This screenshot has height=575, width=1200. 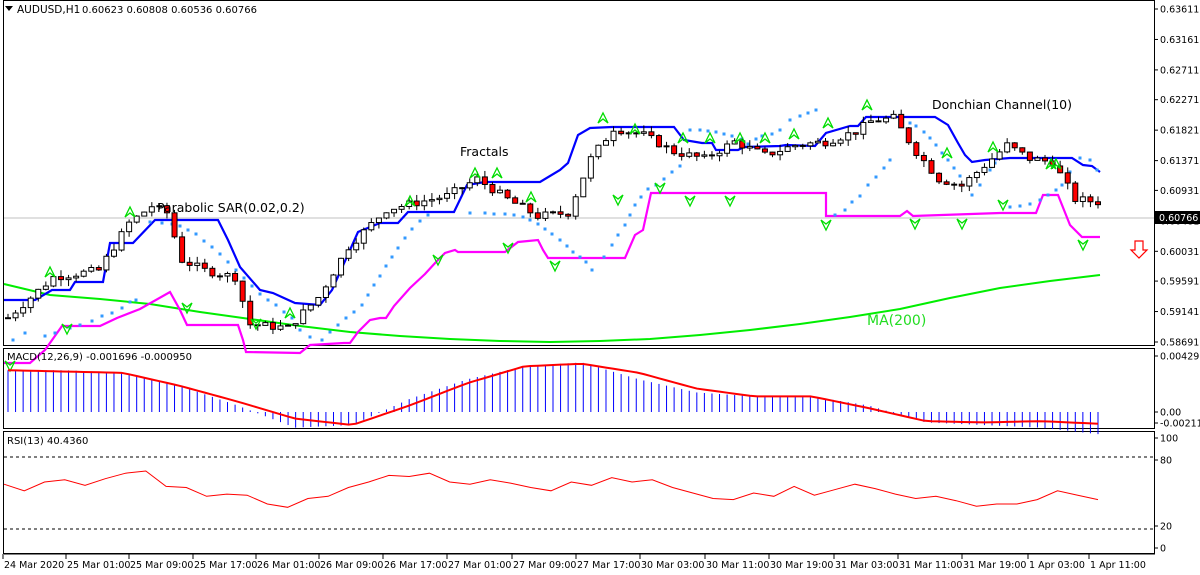 I want to click on macd-panel-frame, so click(x=579, y=388).